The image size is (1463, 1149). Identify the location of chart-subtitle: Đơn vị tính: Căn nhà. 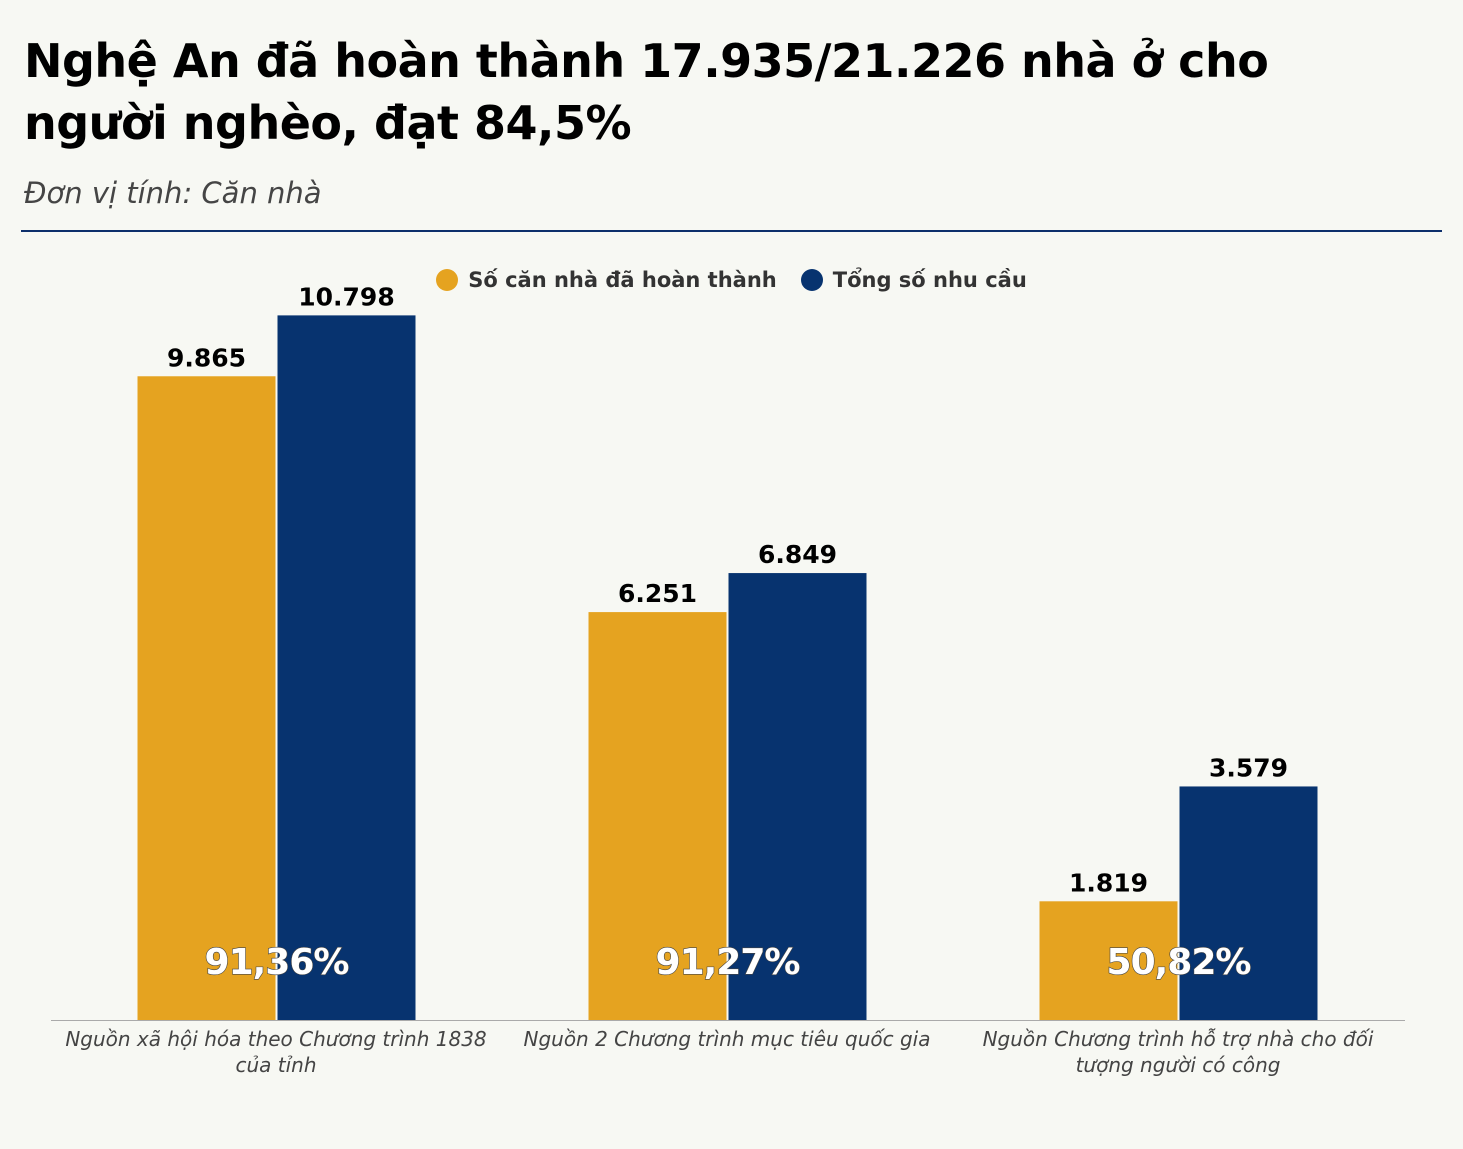
(173, 193).